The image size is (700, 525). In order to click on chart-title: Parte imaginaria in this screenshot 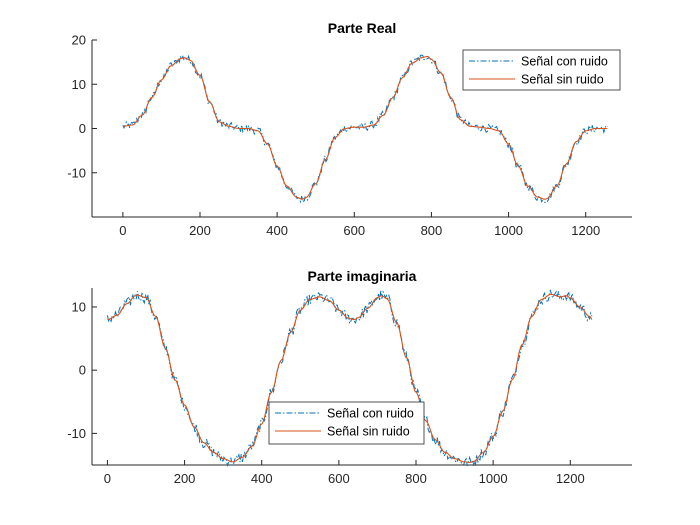, I will do `click(362, 276)`.